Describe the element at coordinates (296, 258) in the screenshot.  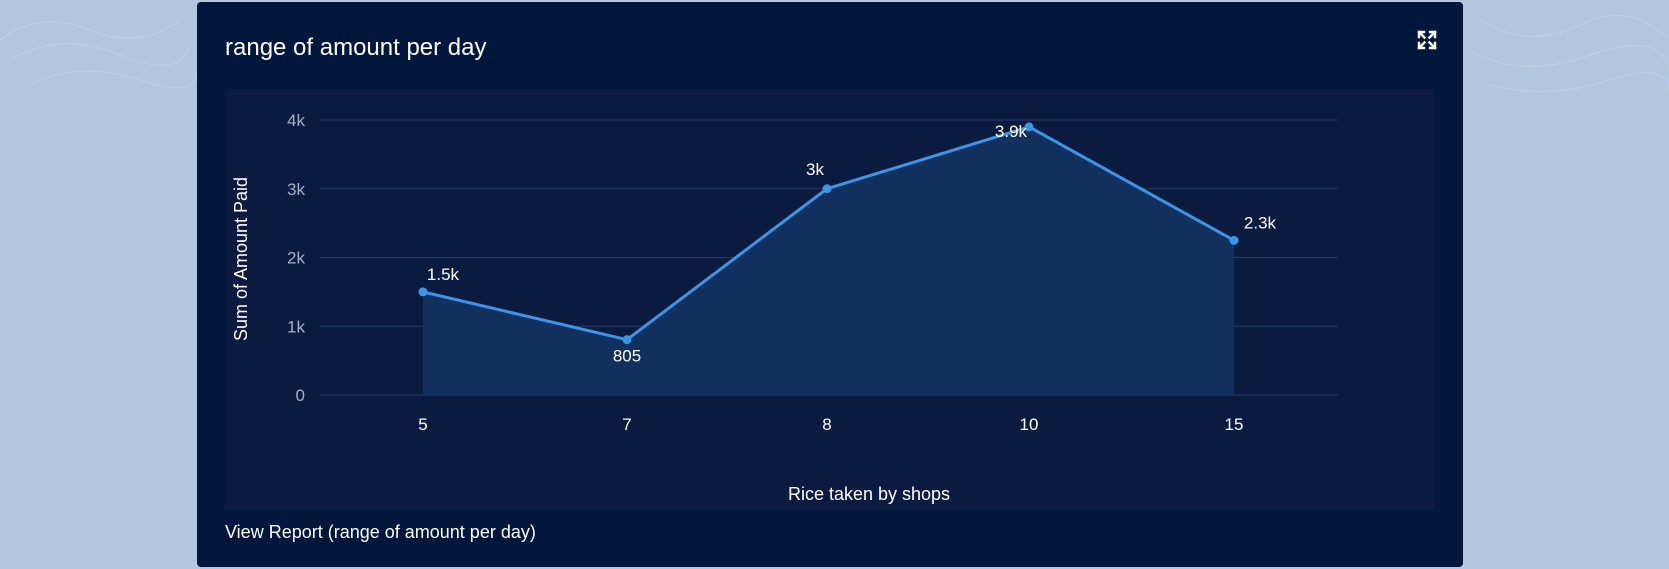
I see `y-tick-label: 2k` at that location.